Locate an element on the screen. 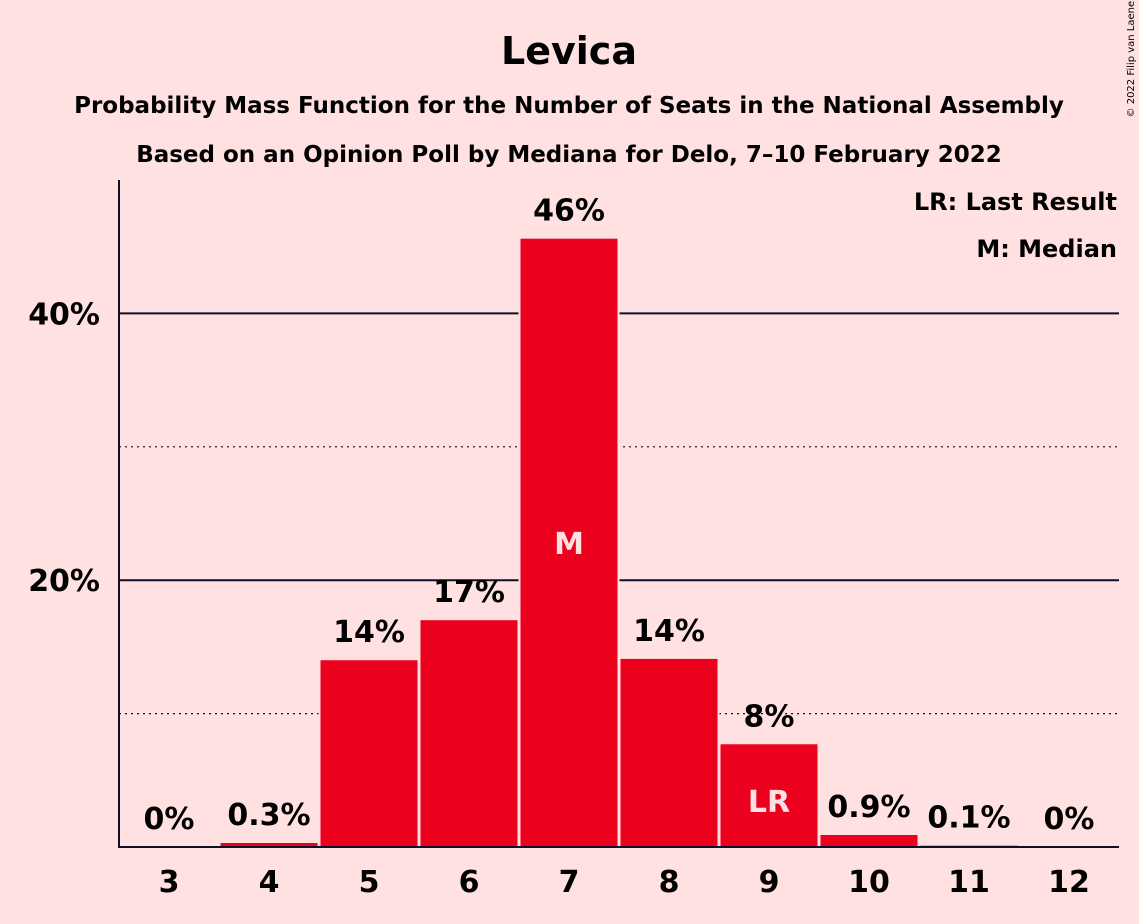  bar-value-label: 0.3% is located at coordinates (268, 815).